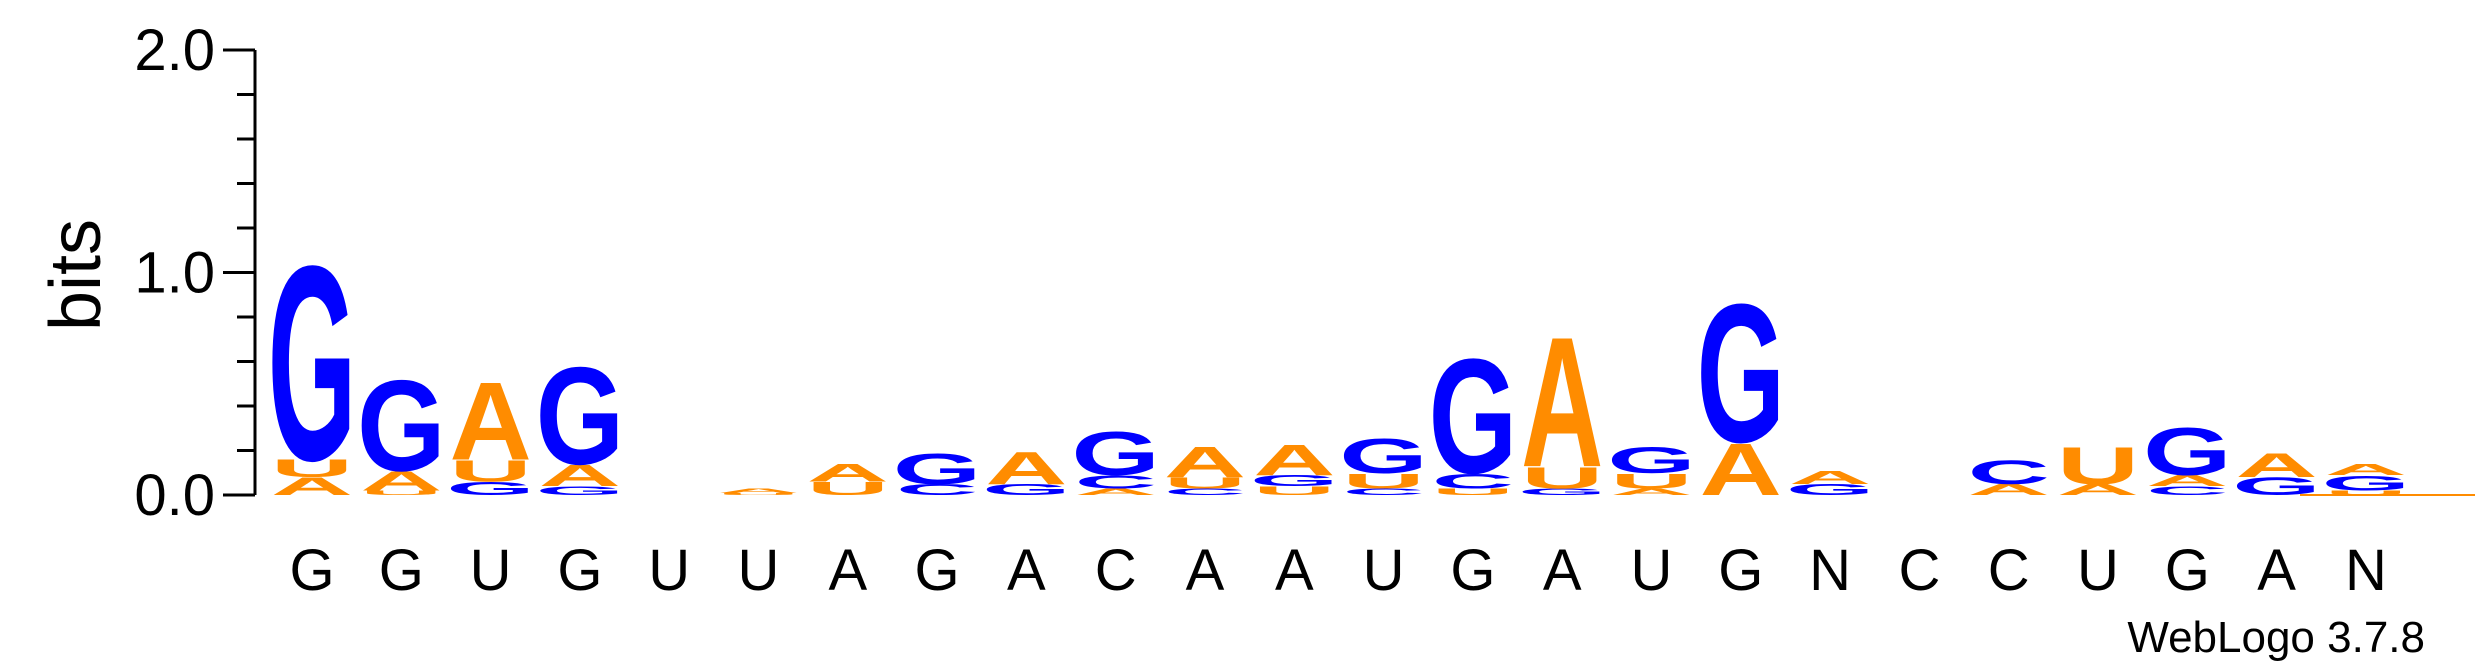  I want to click on logo-column: UAG, so click(401, 426).